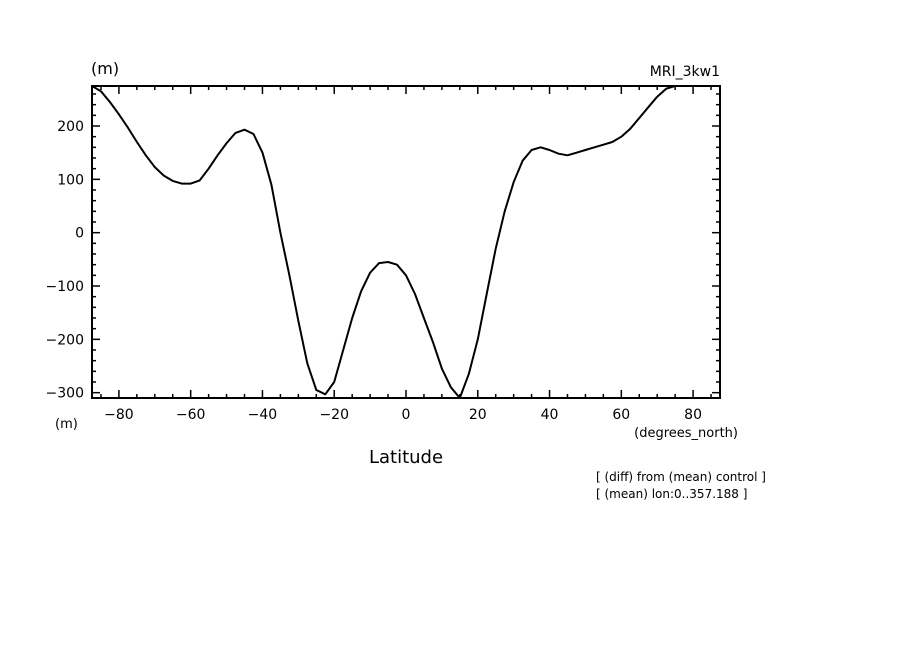 The image size is (904, 654). I want to click on x-axis-label: Latitude, so click(406, 457).